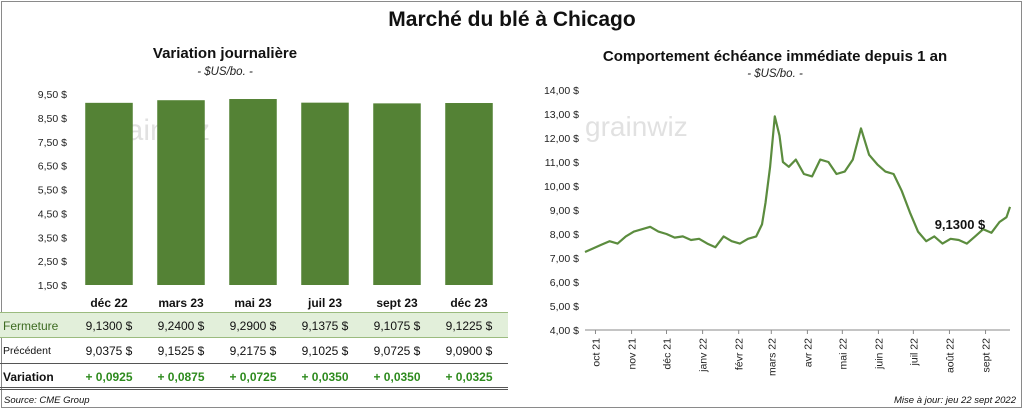  Describe the element at coordinates (325, 351) in the screenshot. I see `table-cell: 9,1025 $` at that location.